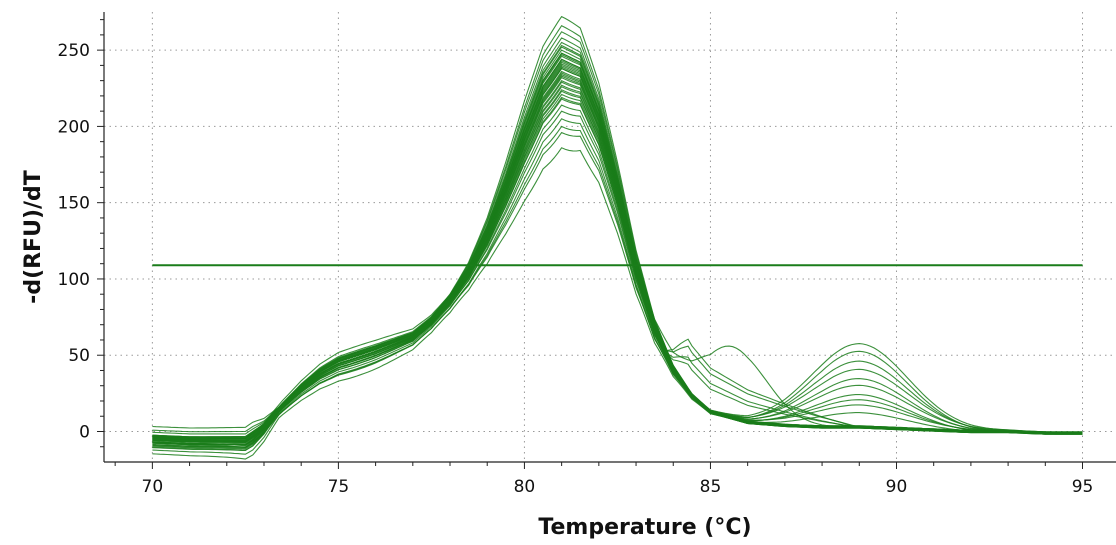 Image resolution: width=1116 pixels, height=545 pixels. Describe the element at coordinates (33, 237) in the screenshot. I see `y-axis-title: -d(RFU)/dT` at that location.